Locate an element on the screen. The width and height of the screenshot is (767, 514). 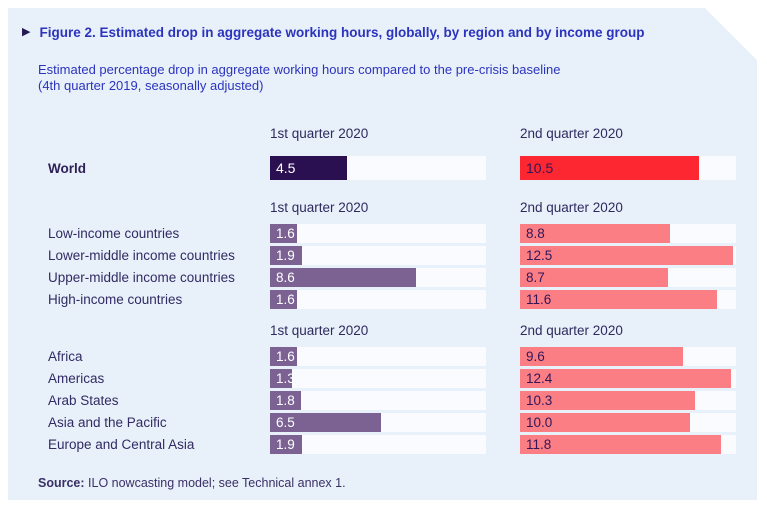
bar-value-q2: 11.6 is located at coordinates (539, 299).